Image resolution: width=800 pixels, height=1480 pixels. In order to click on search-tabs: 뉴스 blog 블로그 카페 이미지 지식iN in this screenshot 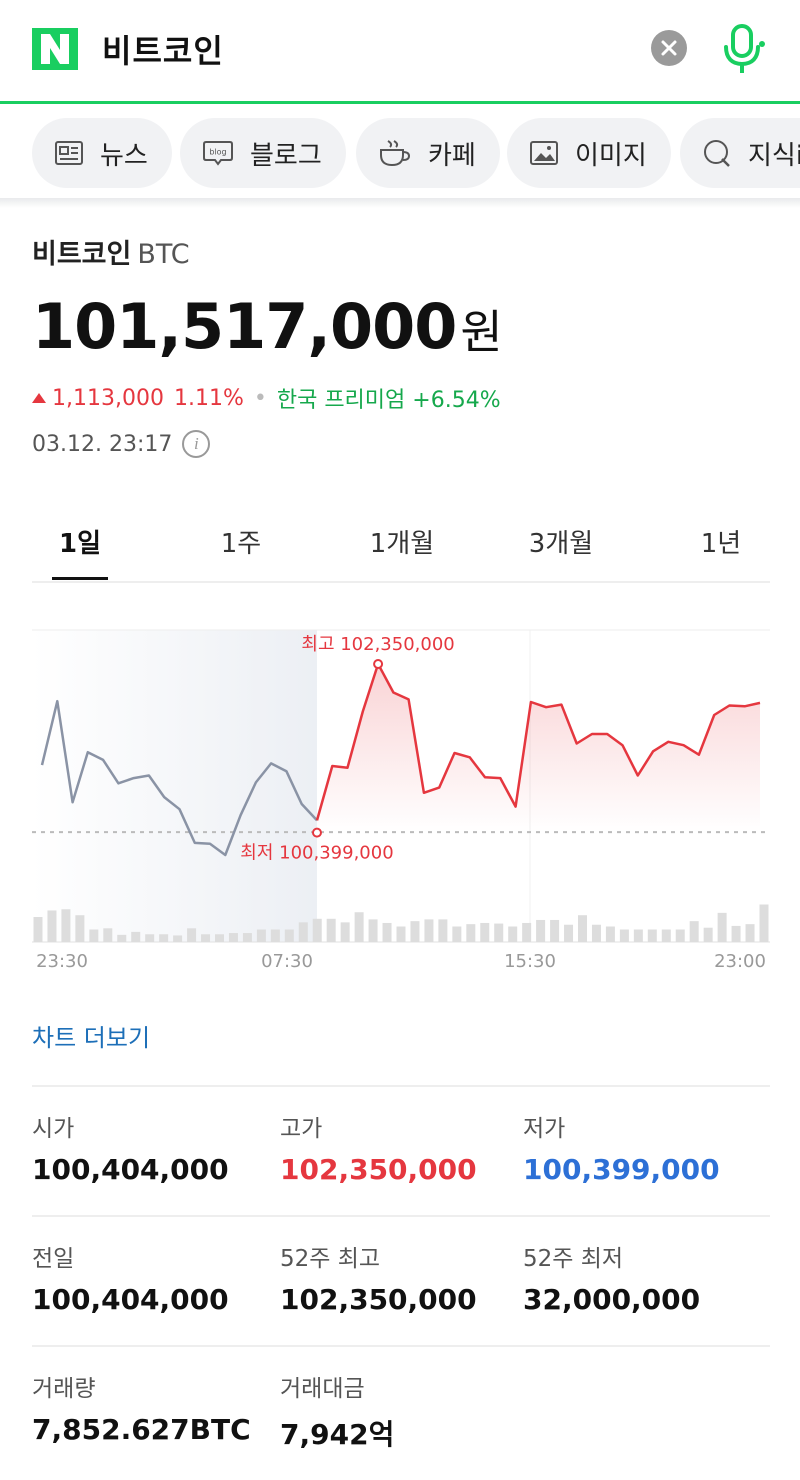, I will do `click(400, 152)`.